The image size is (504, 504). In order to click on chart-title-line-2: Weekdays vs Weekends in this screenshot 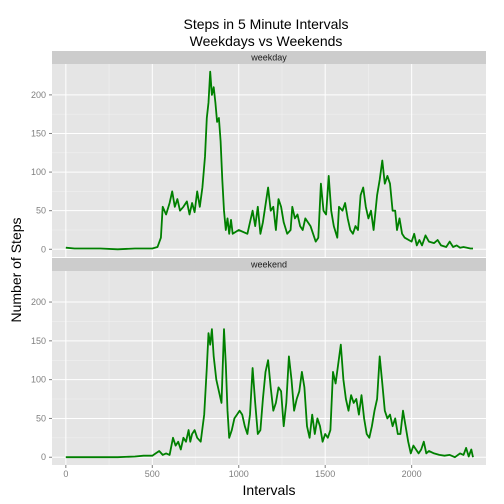, I will do `click(266, 41)`.